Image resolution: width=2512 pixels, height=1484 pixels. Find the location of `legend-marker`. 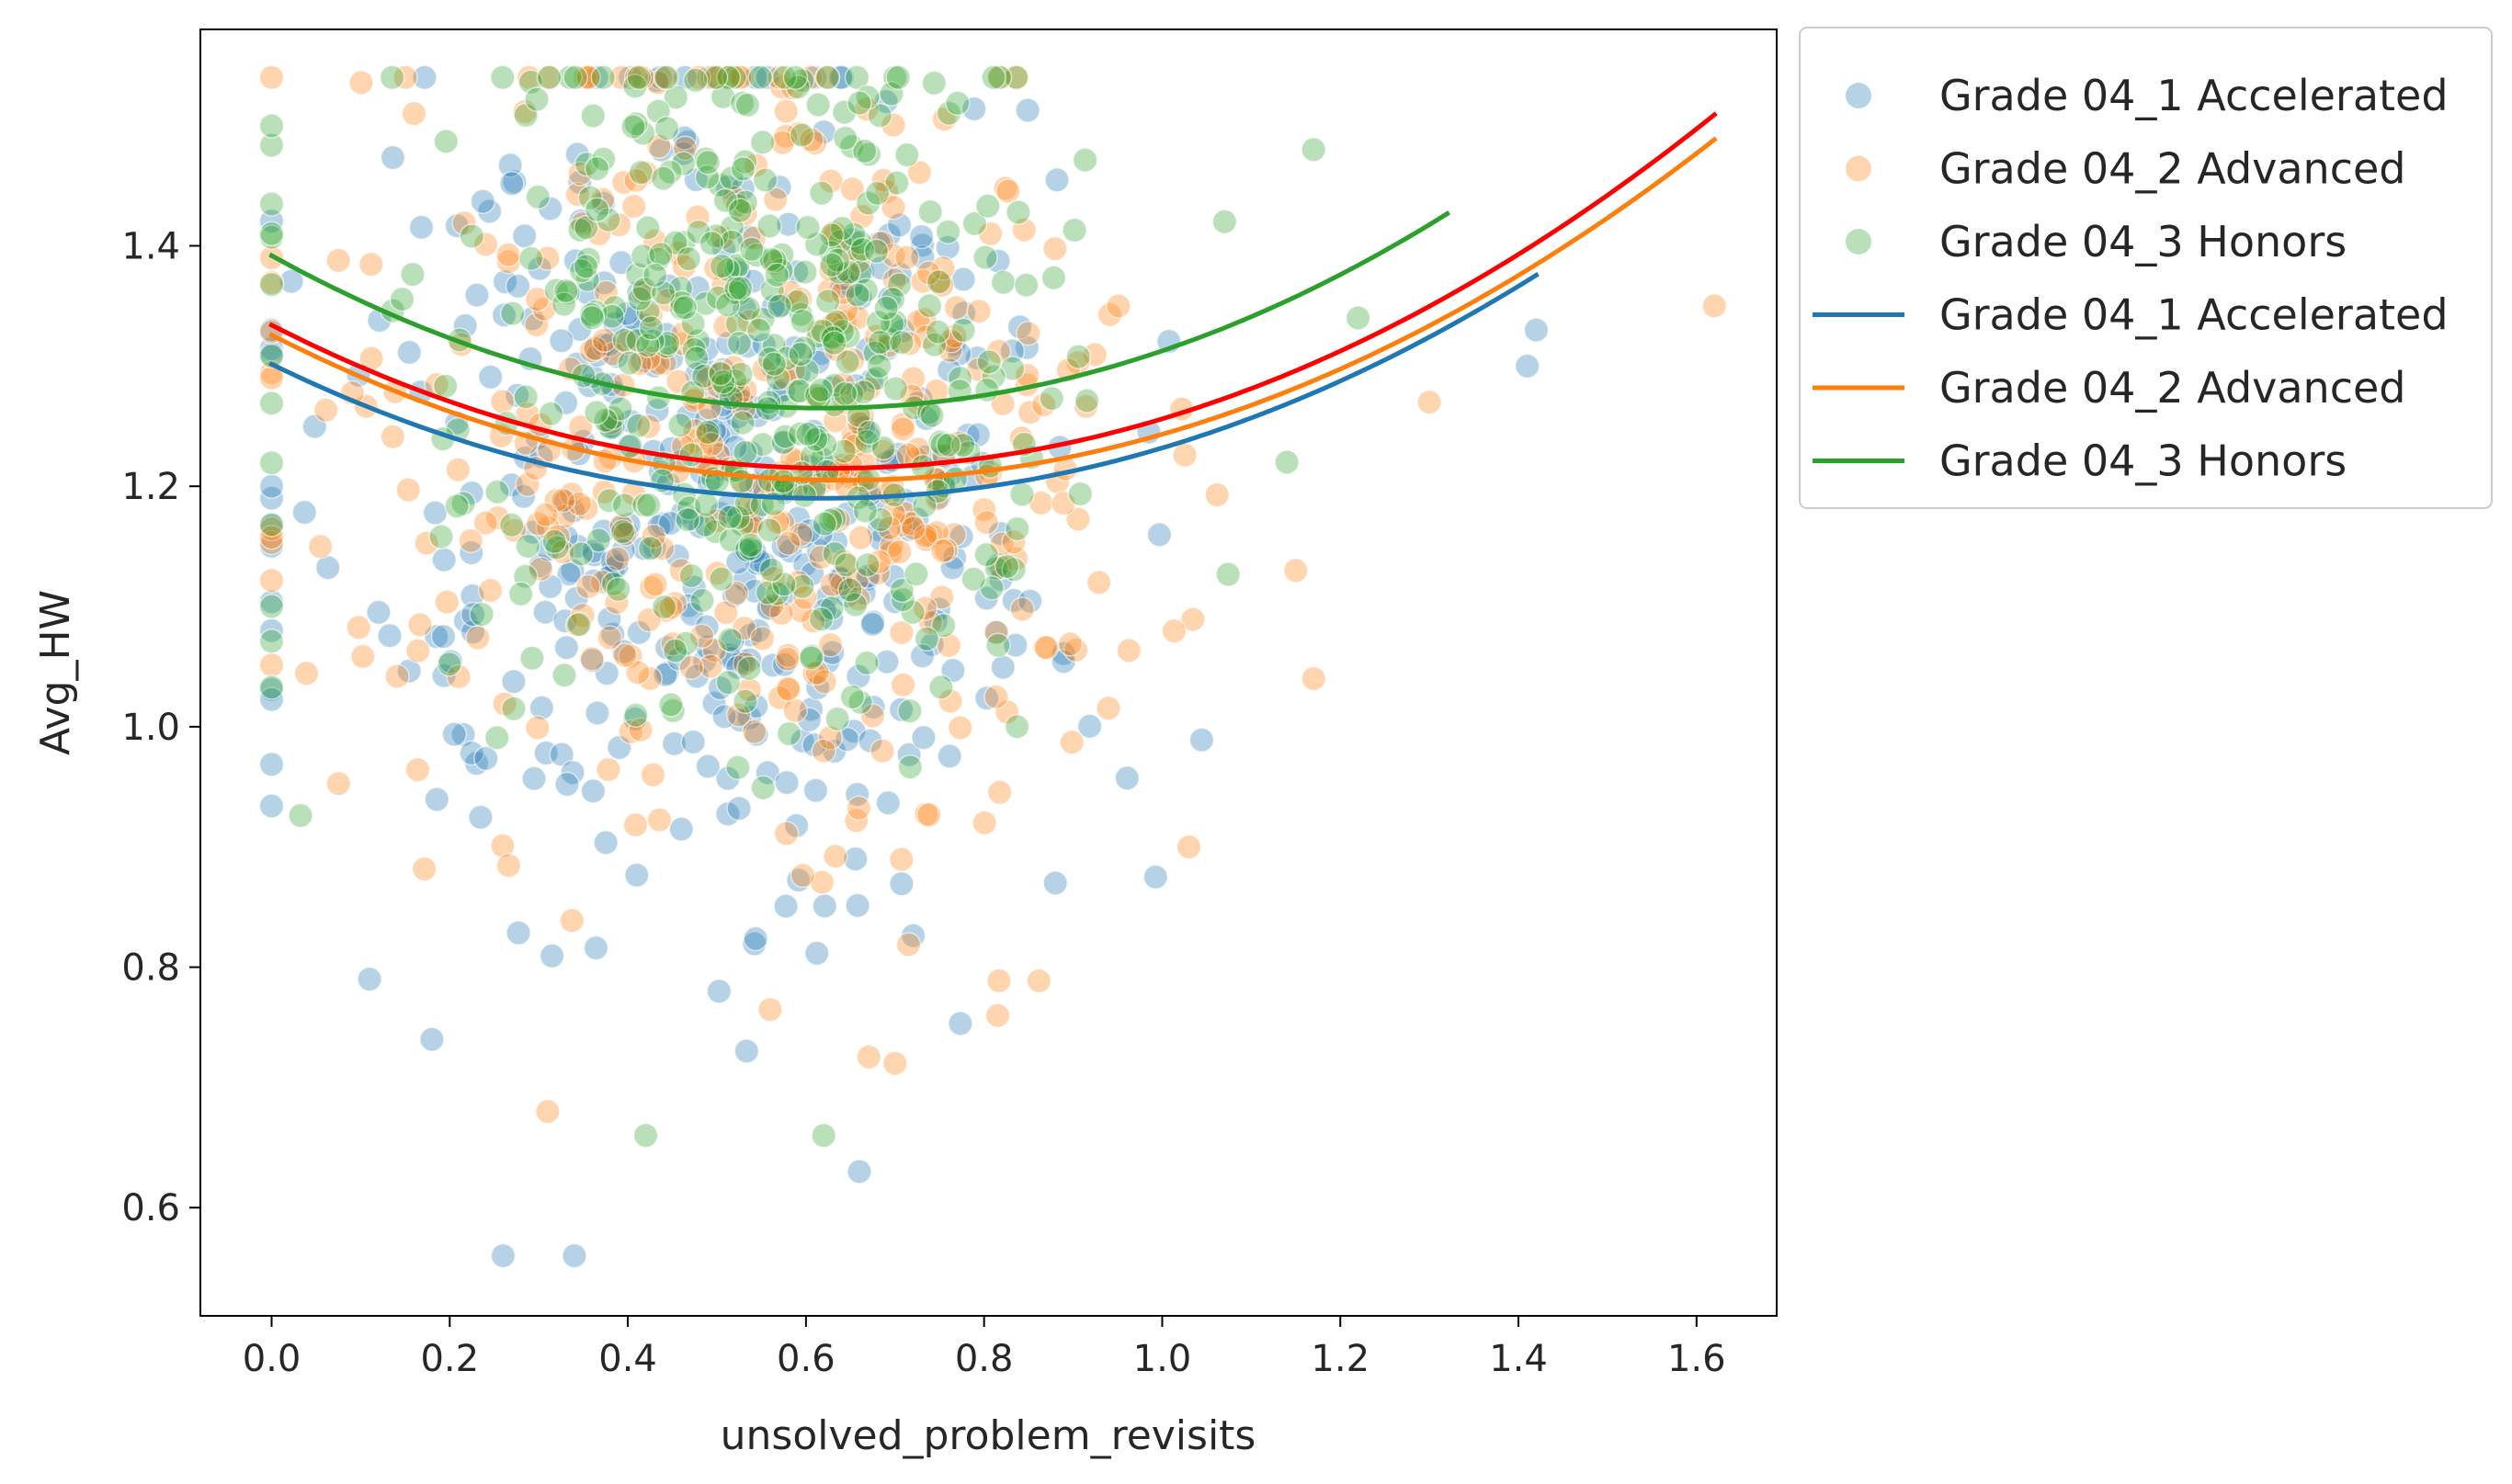

legend-marker is located at coordinates (1858, 168).